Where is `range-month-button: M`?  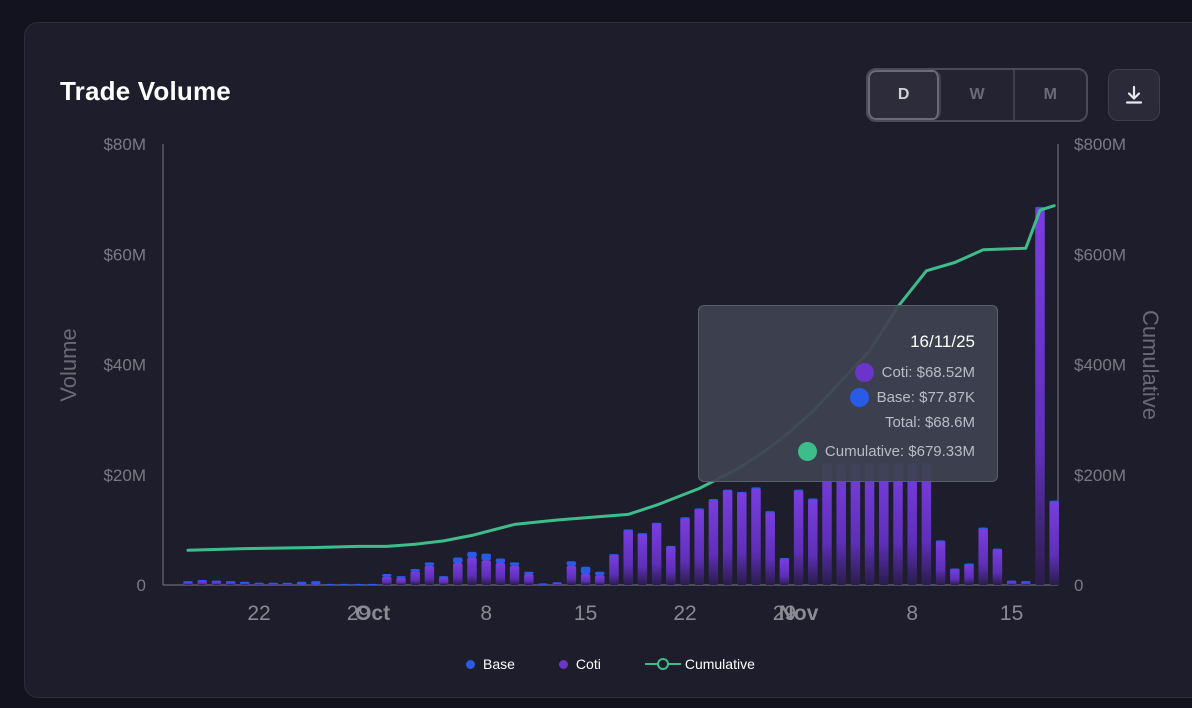
range-month-button: M is located at coordinates (1050, 94).